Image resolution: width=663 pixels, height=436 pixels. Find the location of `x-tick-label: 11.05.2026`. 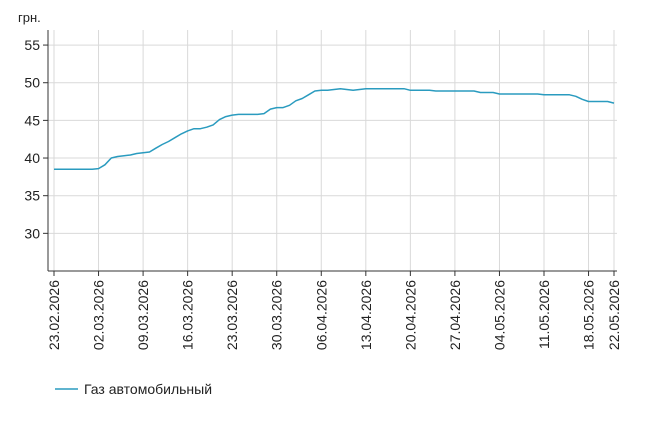

x-tick-label: 11.05.2026 is located at coordinates (544, 314).